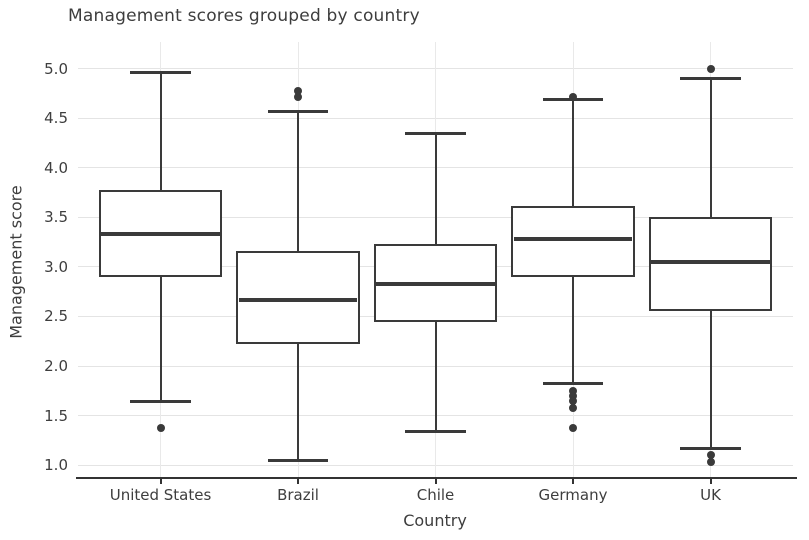 Image resolution: width=809 pixels, height=540 pixels. Describe the element at coordinates (436, 478) in the screenshot. I see `x-axis-line` at that location.